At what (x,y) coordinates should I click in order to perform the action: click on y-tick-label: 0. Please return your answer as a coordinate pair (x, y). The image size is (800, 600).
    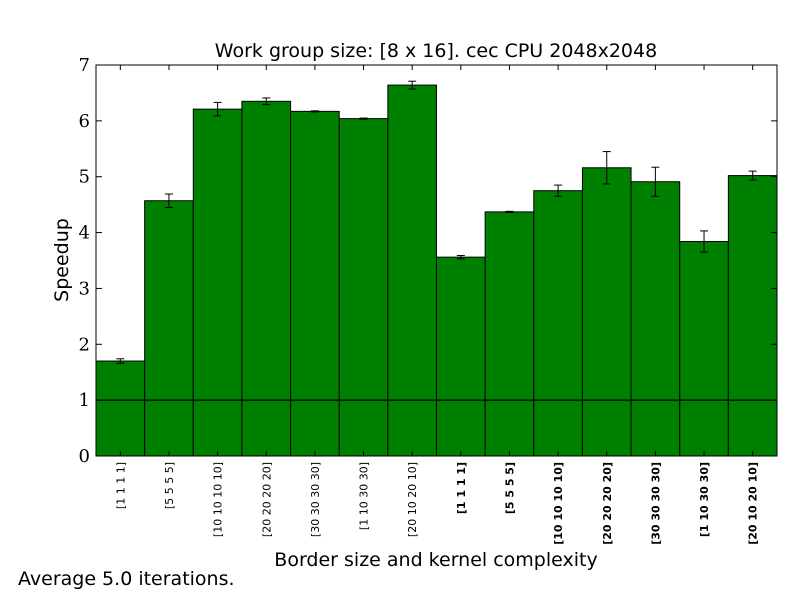
    Looking at the image, I should click on (84, 456).